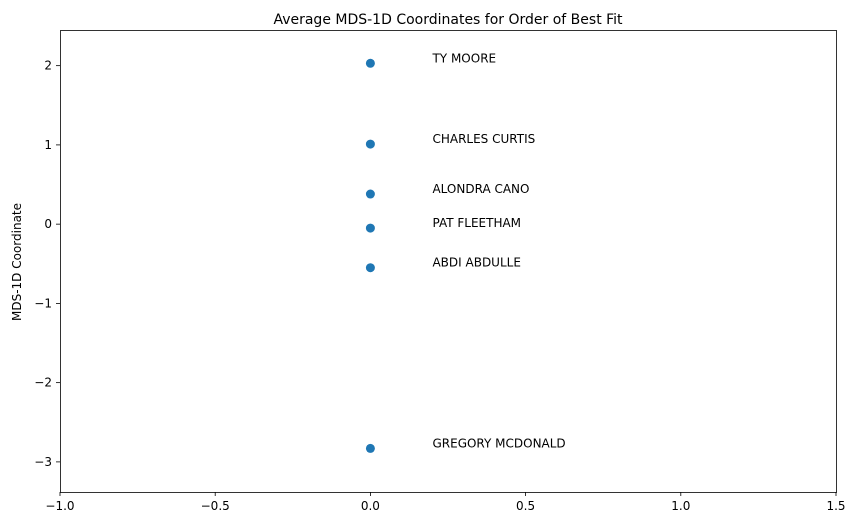 This screenshot has width=855, height=528. I want to click on x-tick-label: 0.5, so click(525, 506).